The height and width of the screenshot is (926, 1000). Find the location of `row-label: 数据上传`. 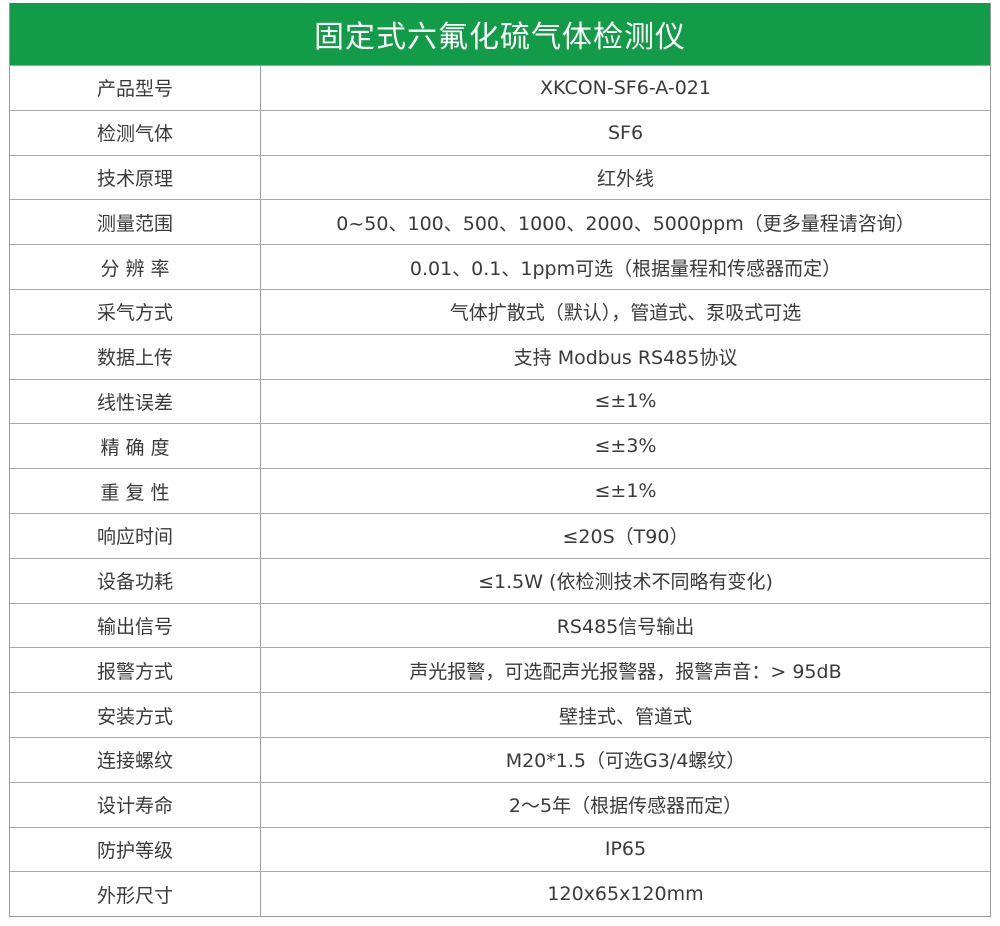

row-label: 数据上传 is located at coordinates (135, 356).